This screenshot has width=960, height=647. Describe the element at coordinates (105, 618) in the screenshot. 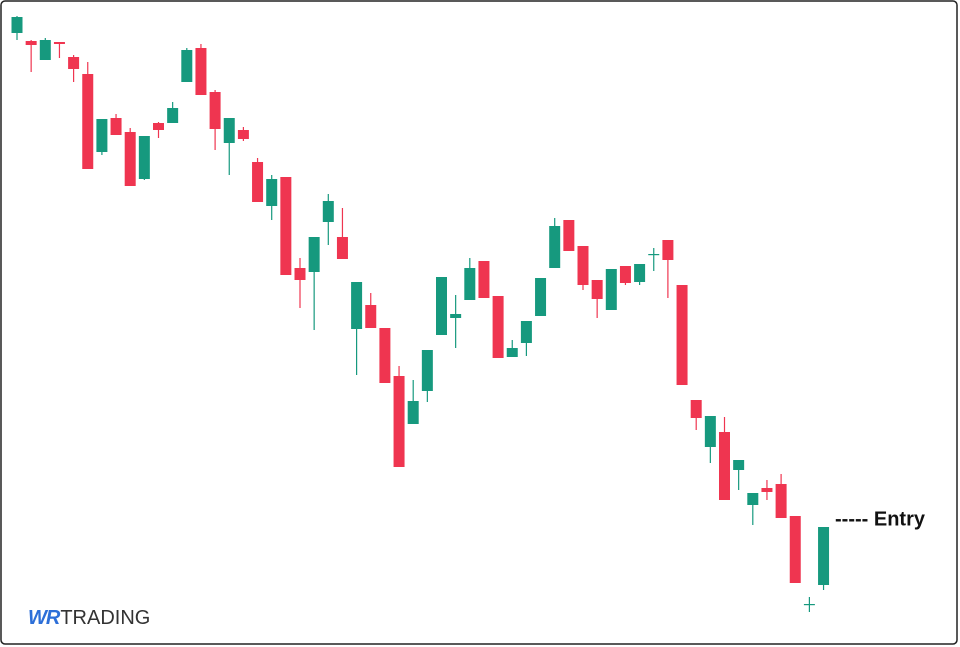

I see `watermark-text: TRADING` at that location.